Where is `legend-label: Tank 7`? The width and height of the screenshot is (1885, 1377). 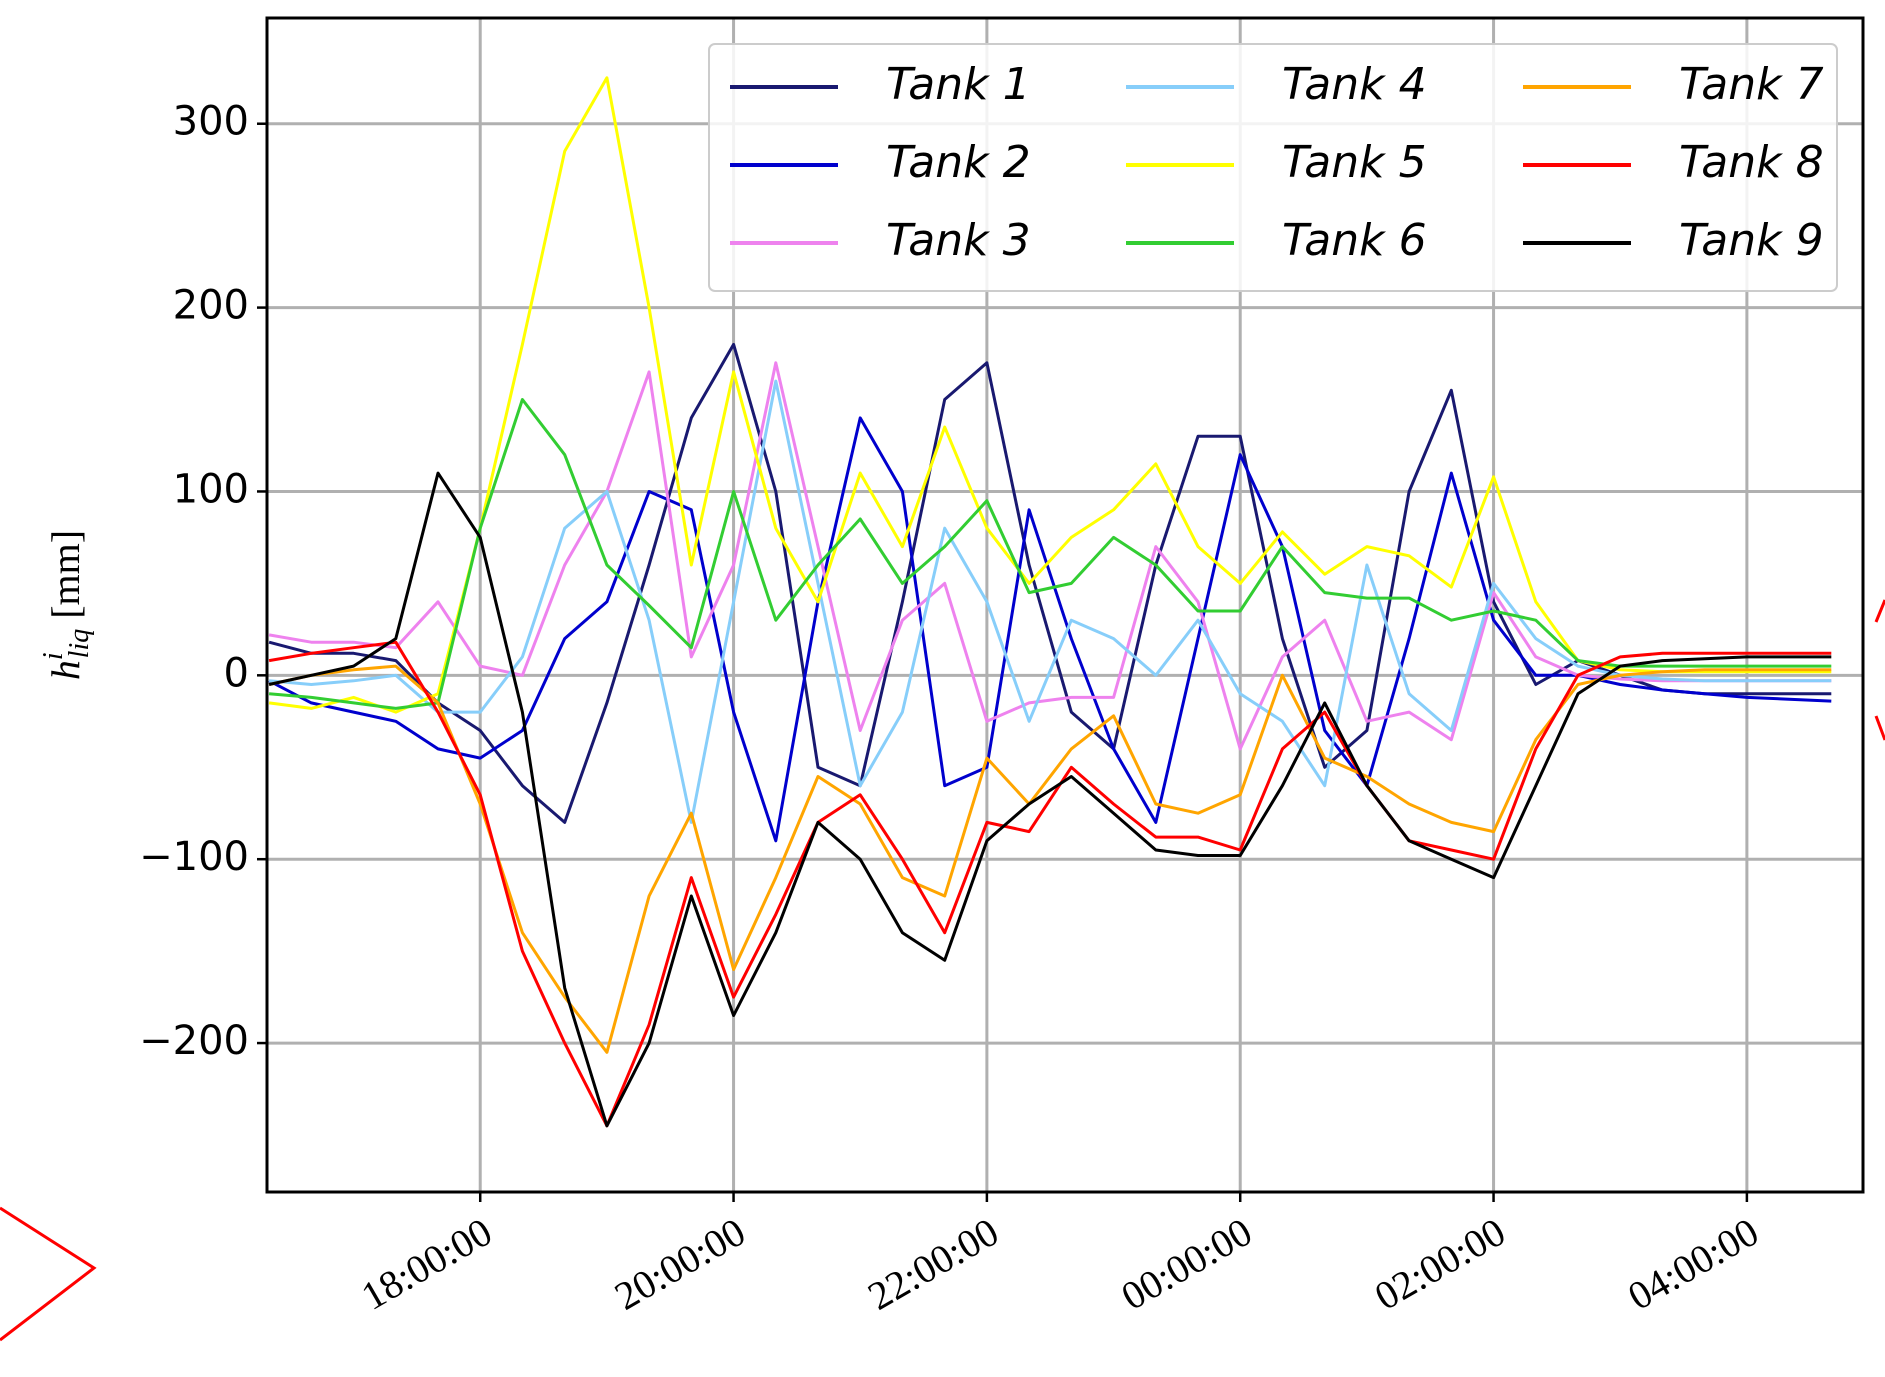
legend-label: Tank 7 is located at coordinates (1751, 84).